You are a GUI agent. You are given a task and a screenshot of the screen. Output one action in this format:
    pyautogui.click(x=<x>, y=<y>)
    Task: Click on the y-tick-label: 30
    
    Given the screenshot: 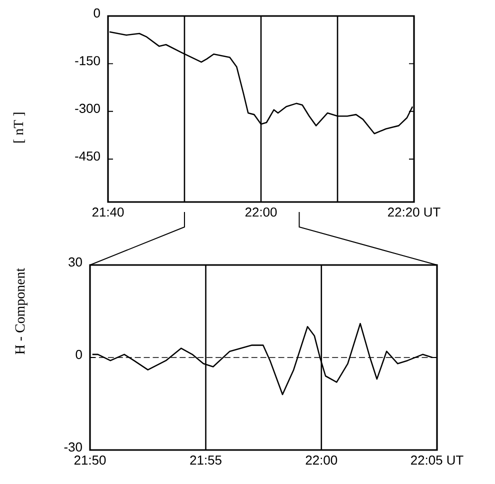 What is the action you would take?
    pyautogui.click(x=75, y=262)
    